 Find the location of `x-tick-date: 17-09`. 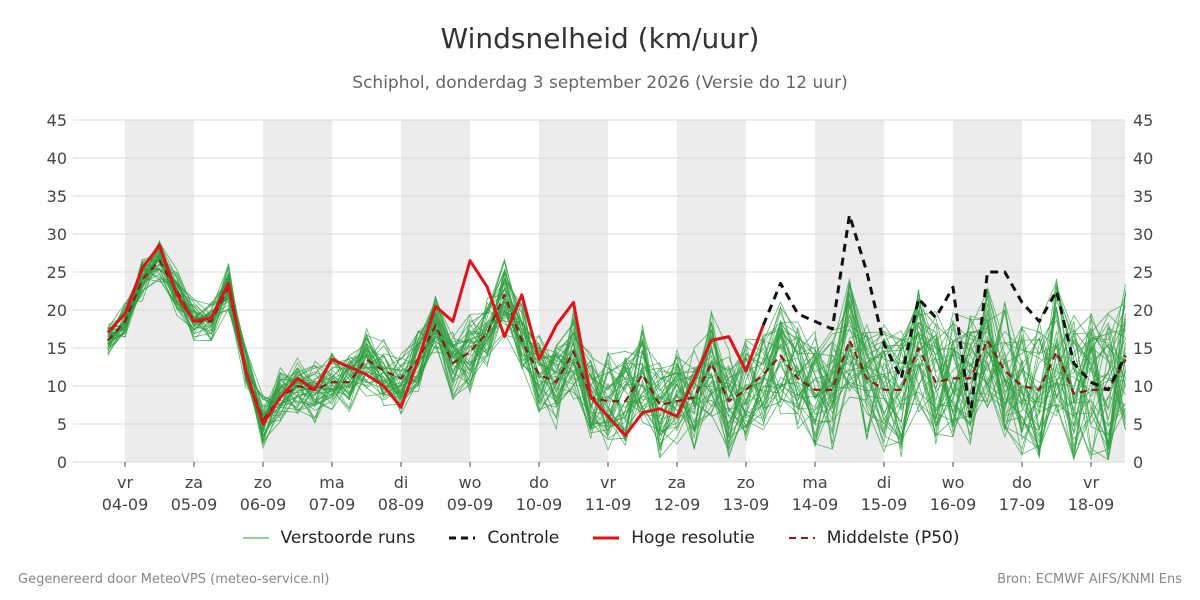

x-tick-date: 17-09 is located at coordinates (1022, 504).